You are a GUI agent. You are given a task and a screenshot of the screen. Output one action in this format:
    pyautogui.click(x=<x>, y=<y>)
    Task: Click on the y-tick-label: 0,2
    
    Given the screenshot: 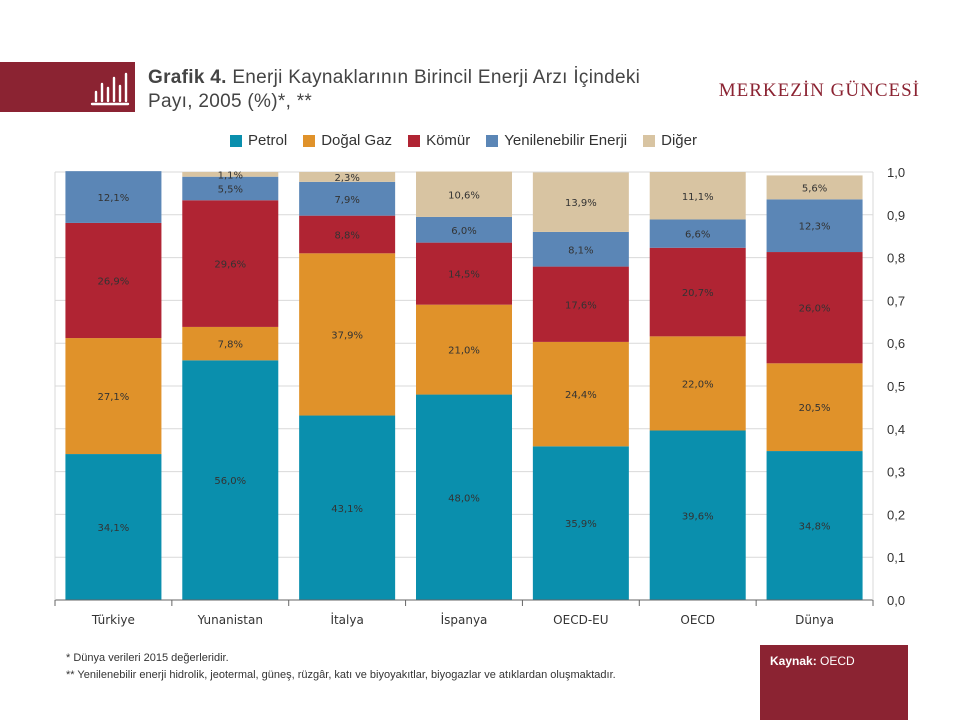 What is the action you would take?
    pyautogui.click(x=896, y=514)
    